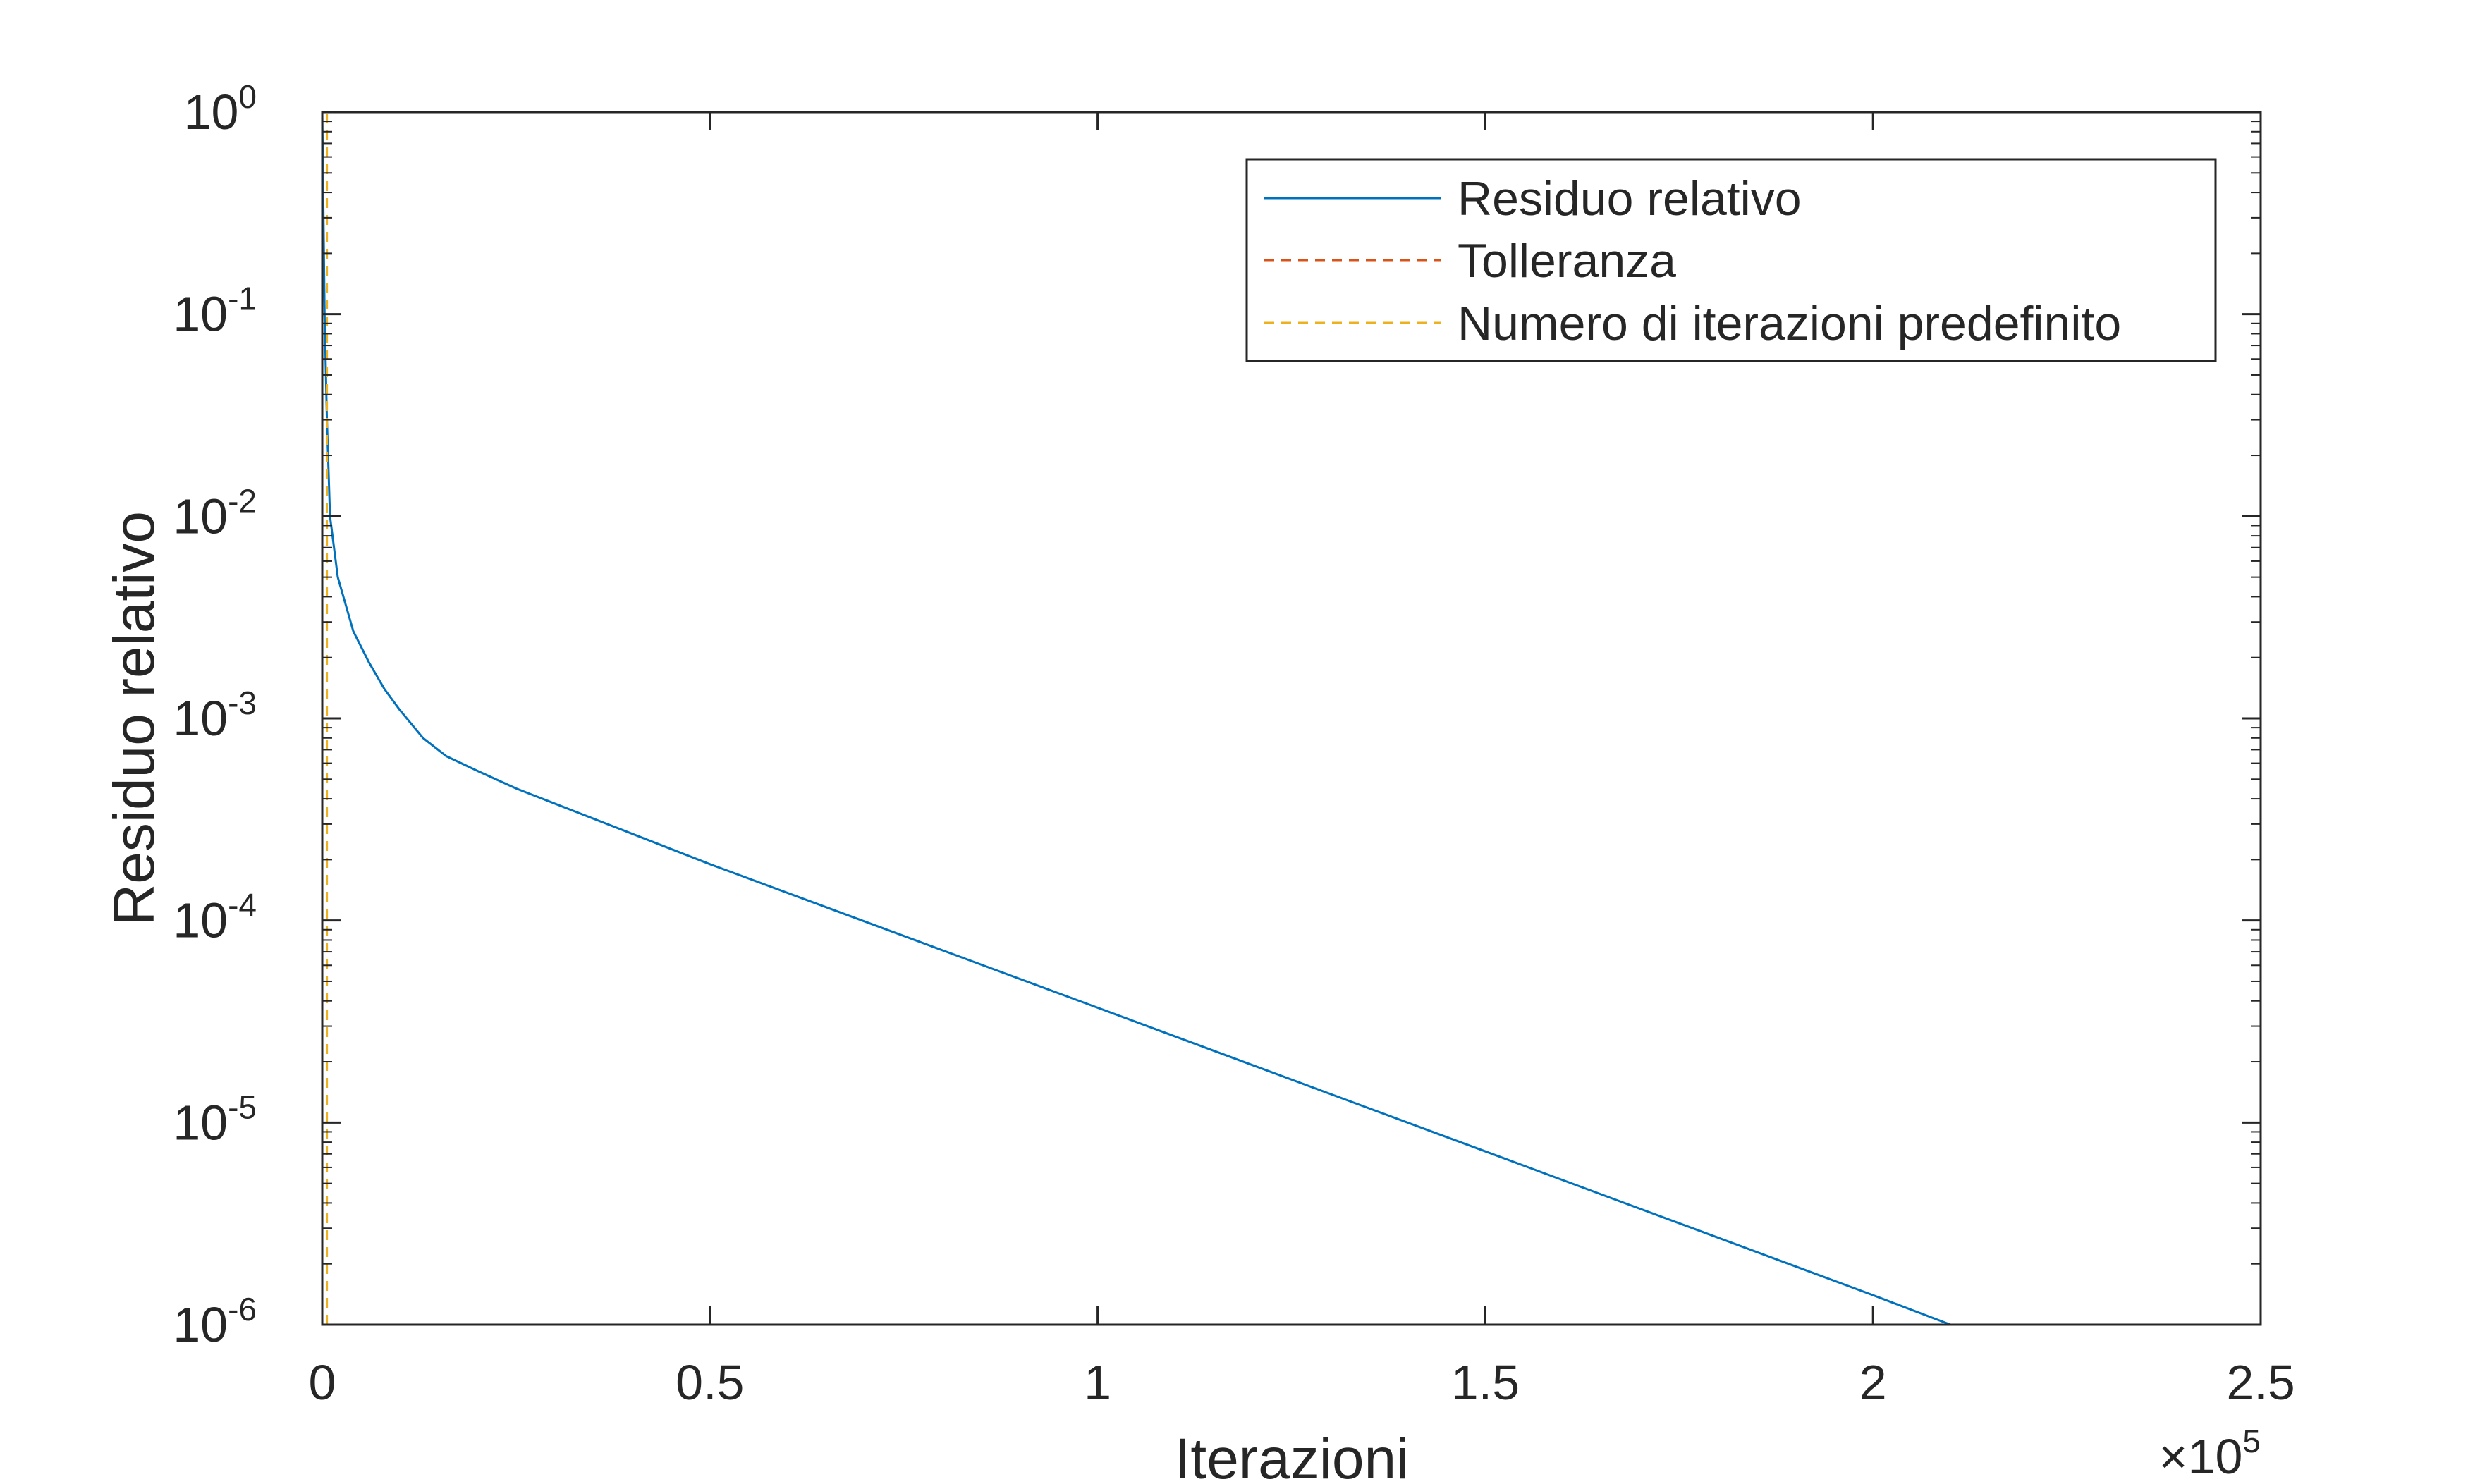 This screenshot has height=1484, width=2468. I want to click on y-axis-title: Residuo relativo, so click(134, 718).